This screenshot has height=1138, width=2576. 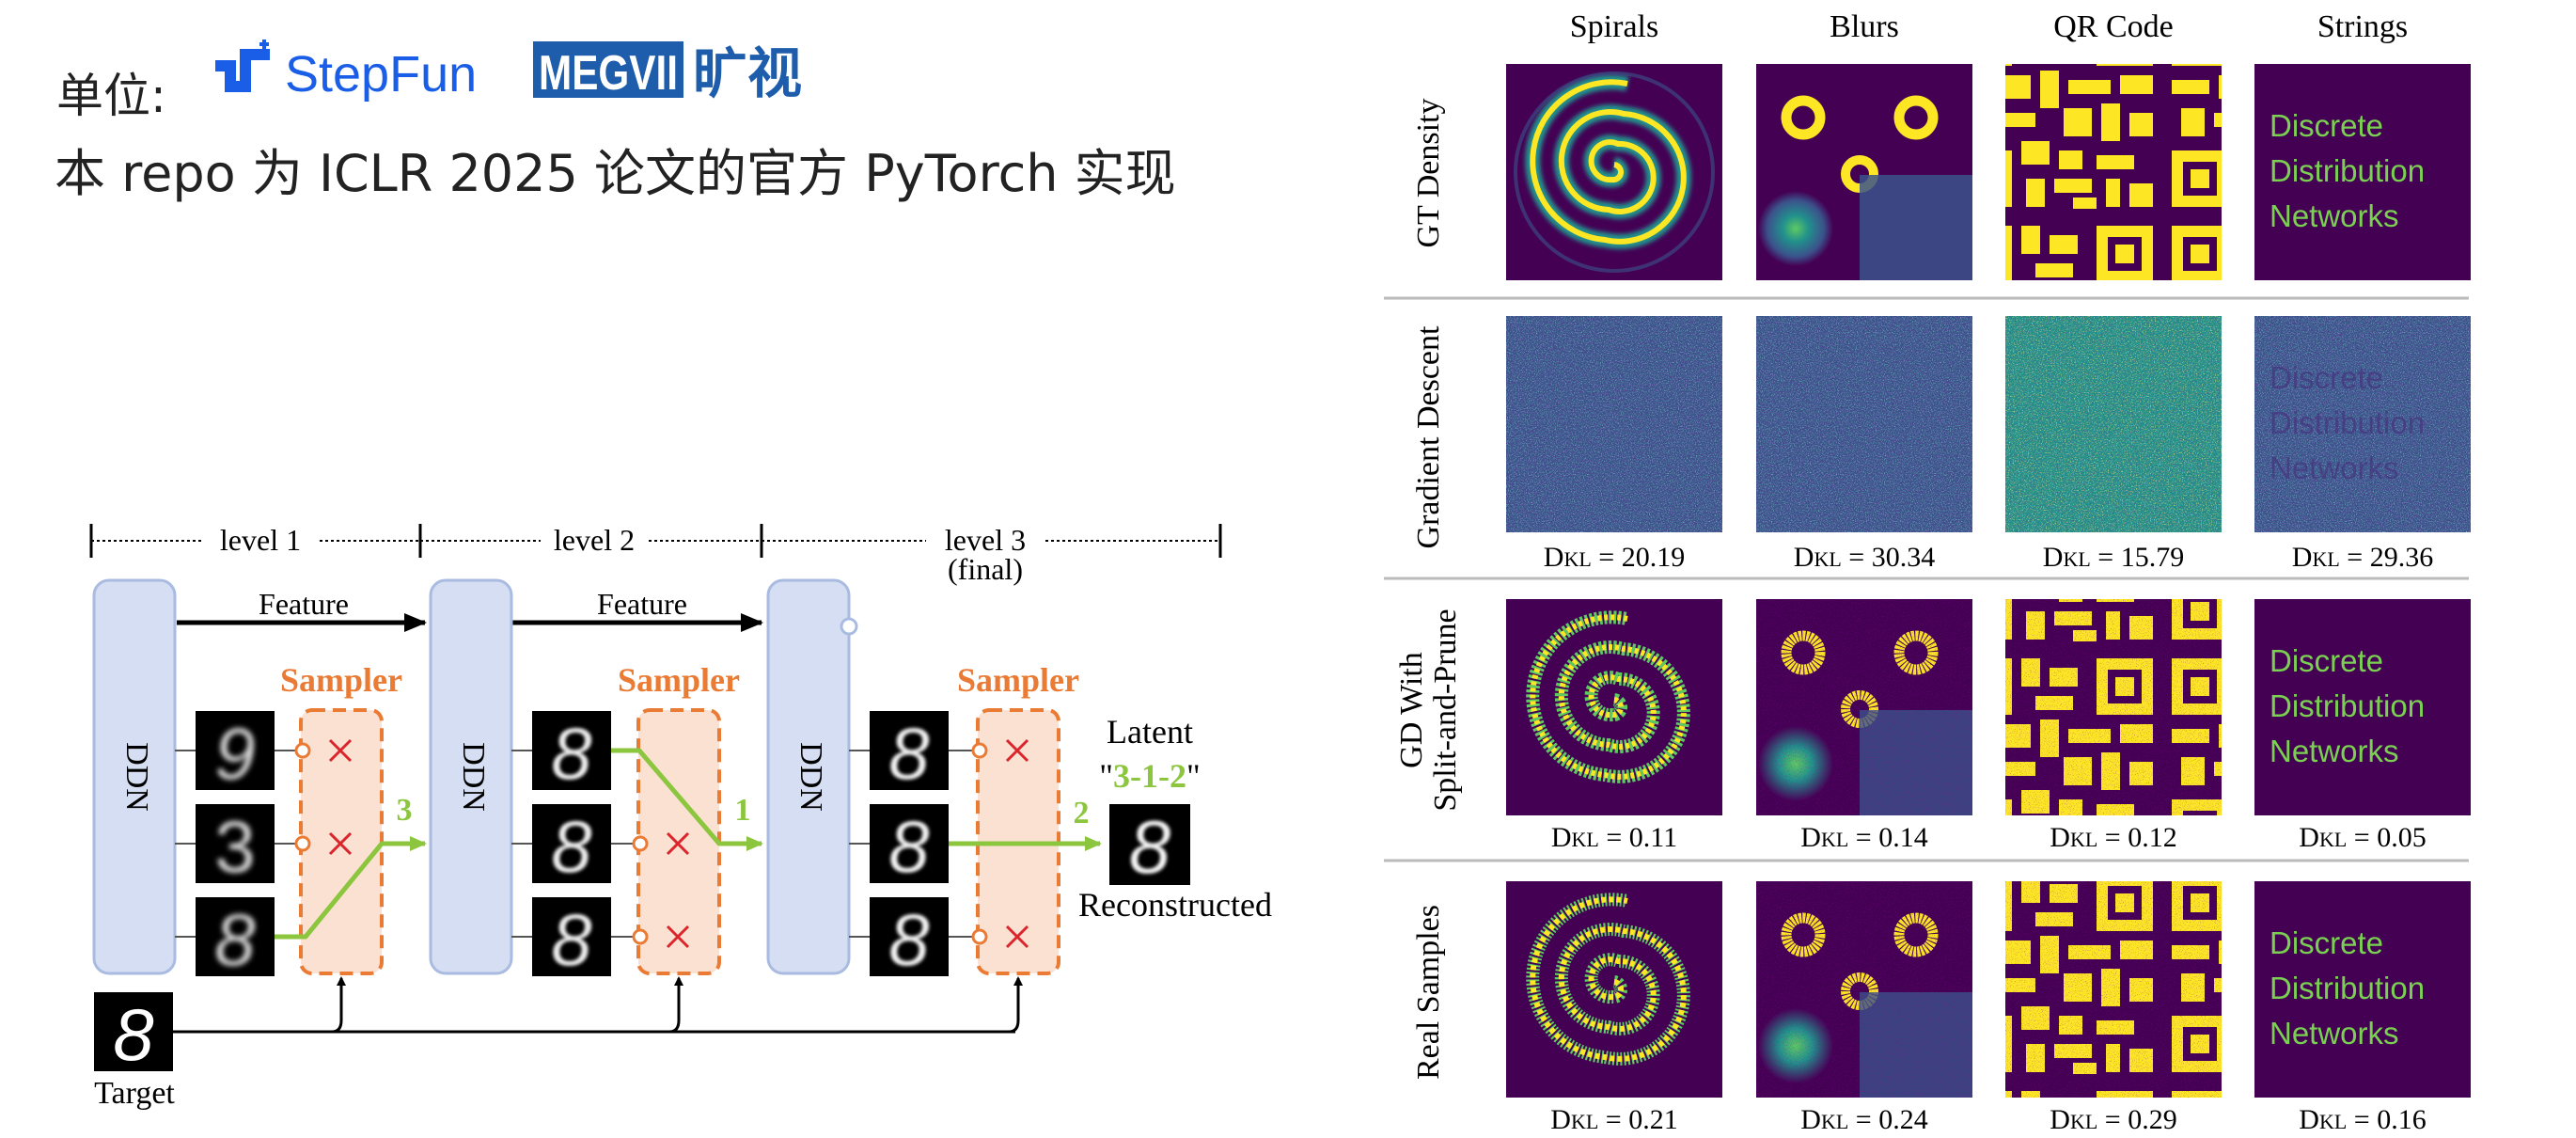 What do you see at coordinates (2114, 424) in the screenshot?
I see `cell-gd-qrcode` at bounding box center [2114, 424].